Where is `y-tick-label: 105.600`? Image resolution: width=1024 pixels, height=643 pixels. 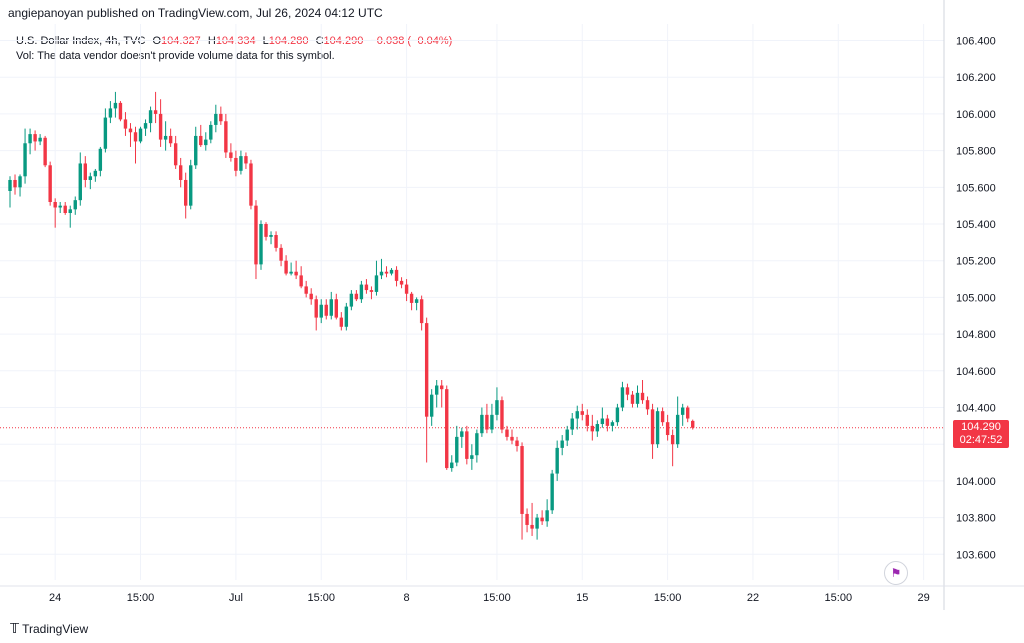
y-tick-label: 105.600 is located at coordinates (976, 188).